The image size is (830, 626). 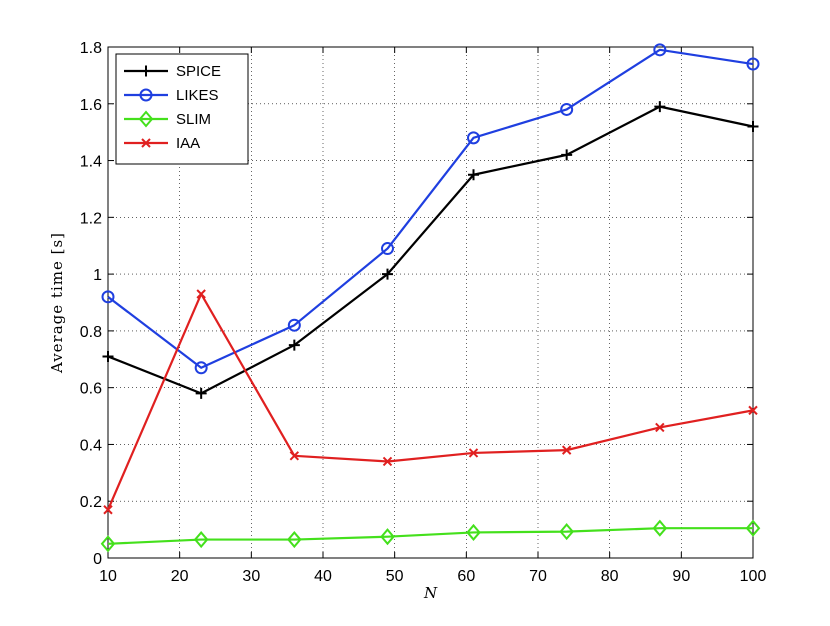 What do you see at coordinates (97, 559) in the screenshot?
I see `y-tick-label: 0` at bounding box center [97, 559].